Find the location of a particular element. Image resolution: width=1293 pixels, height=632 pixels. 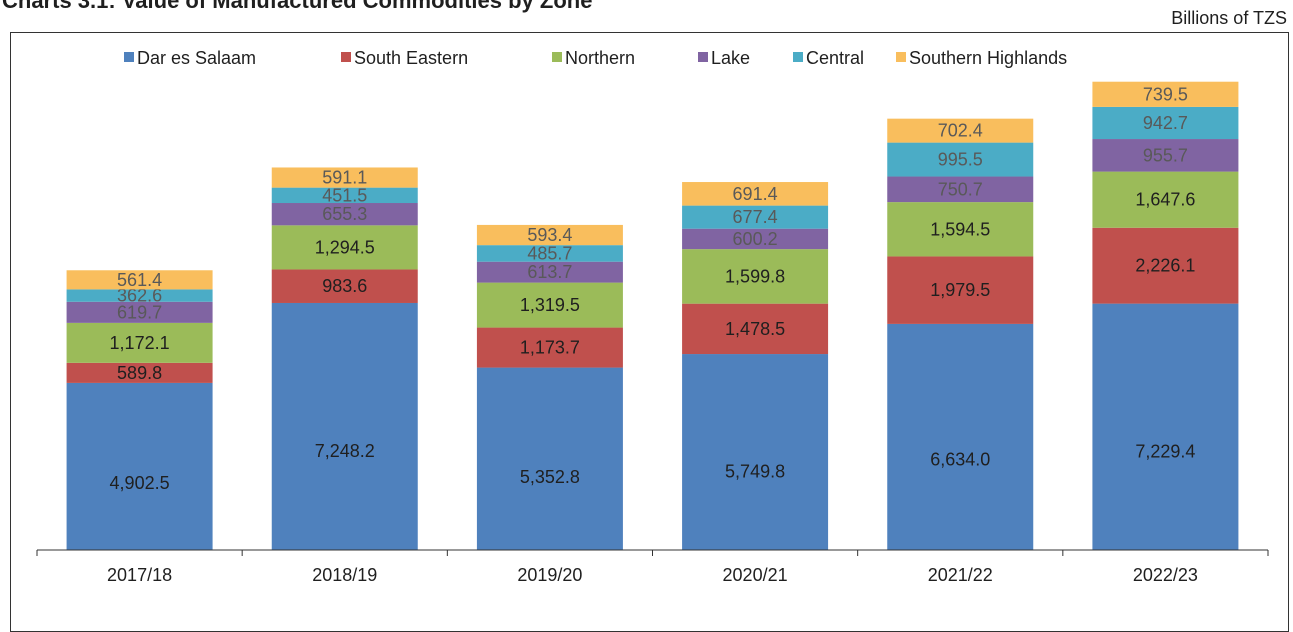

legend-label-central: Central is located at coordinates (835, 58).